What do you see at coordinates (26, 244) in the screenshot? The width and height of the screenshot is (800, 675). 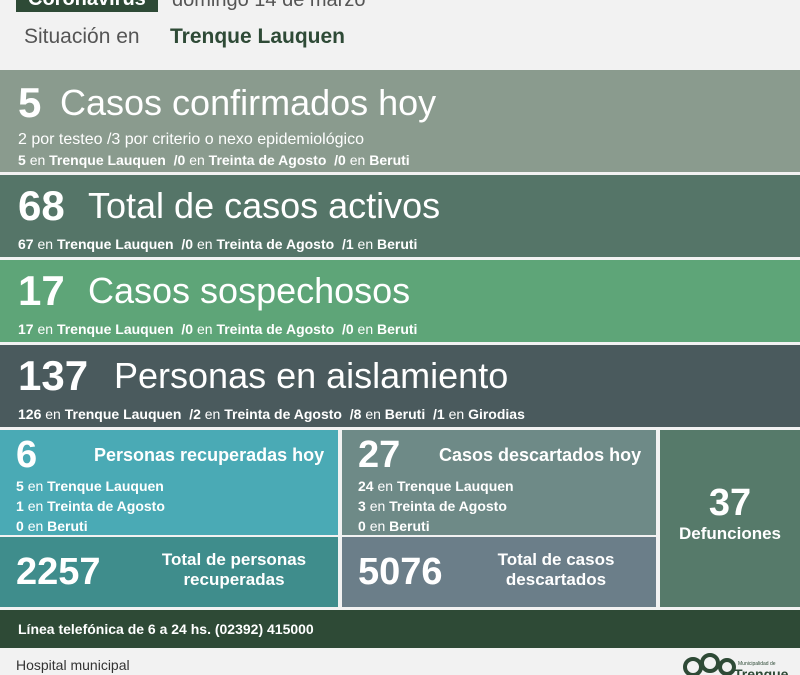 I see `breakdown-num: 67` at bounding box center [26, 244].